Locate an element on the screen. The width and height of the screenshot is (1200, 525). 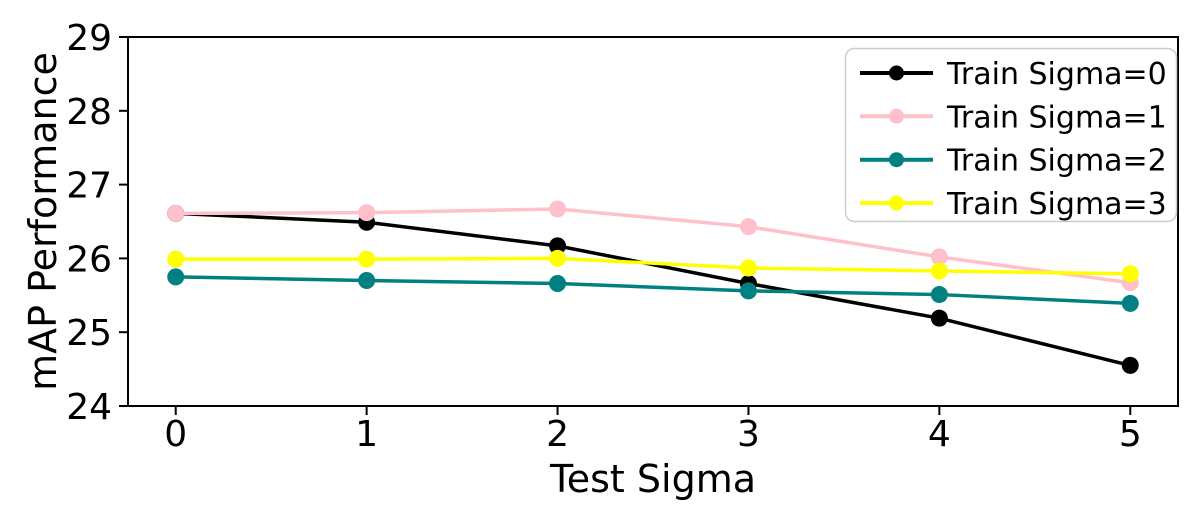
legend-entry-label: Train Sigma=1 is located at coordinates (1056, 117).